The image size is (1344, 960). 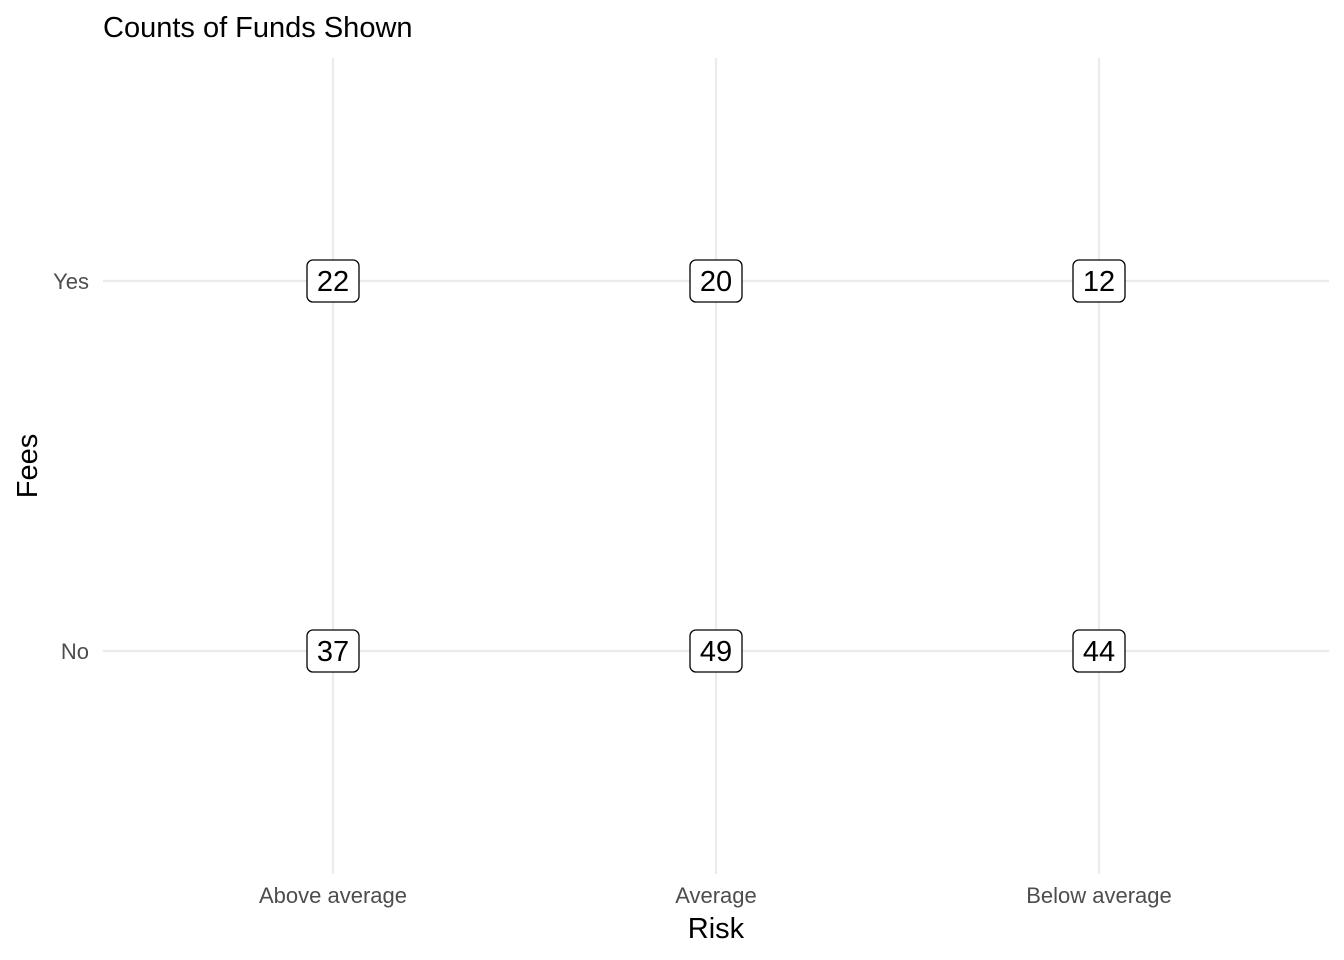 I want to click on y-tick-label: No, so click(x=75, y=651).